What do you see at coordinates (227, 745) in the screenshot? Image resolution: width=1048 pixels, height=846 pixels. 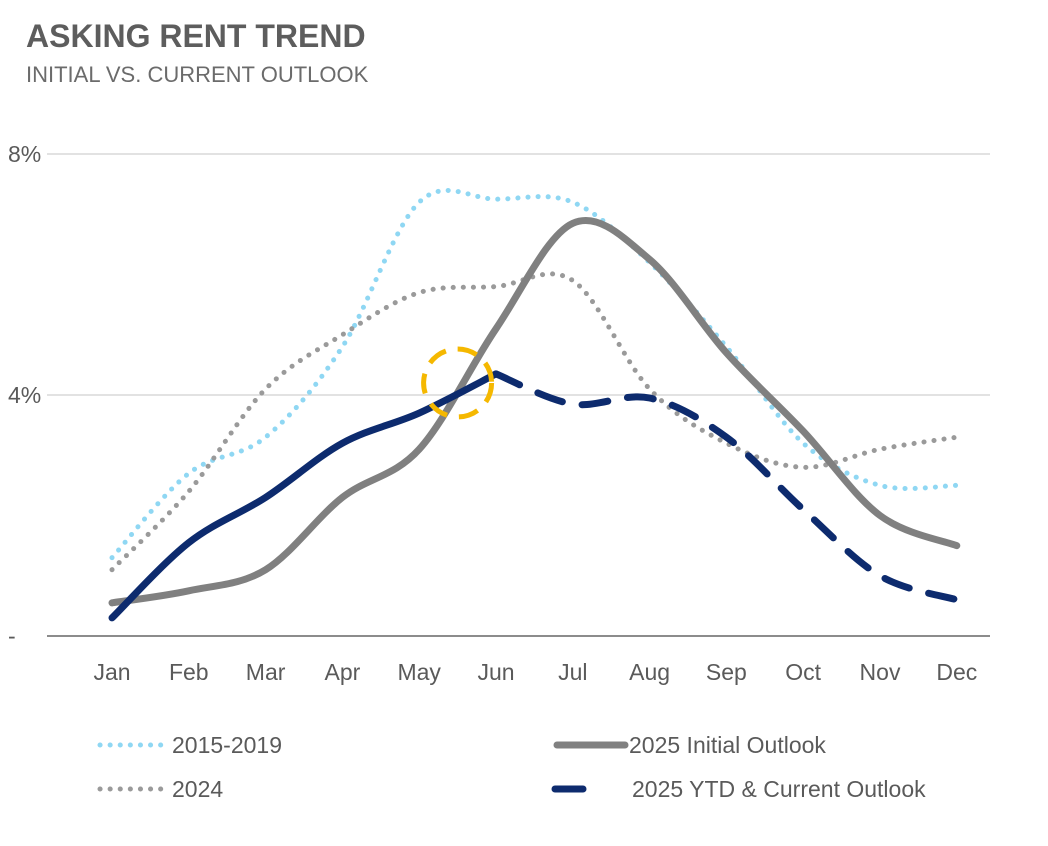 I see `legend-label-2015-2019: 2015-2019` at bounding box center [227, 745].